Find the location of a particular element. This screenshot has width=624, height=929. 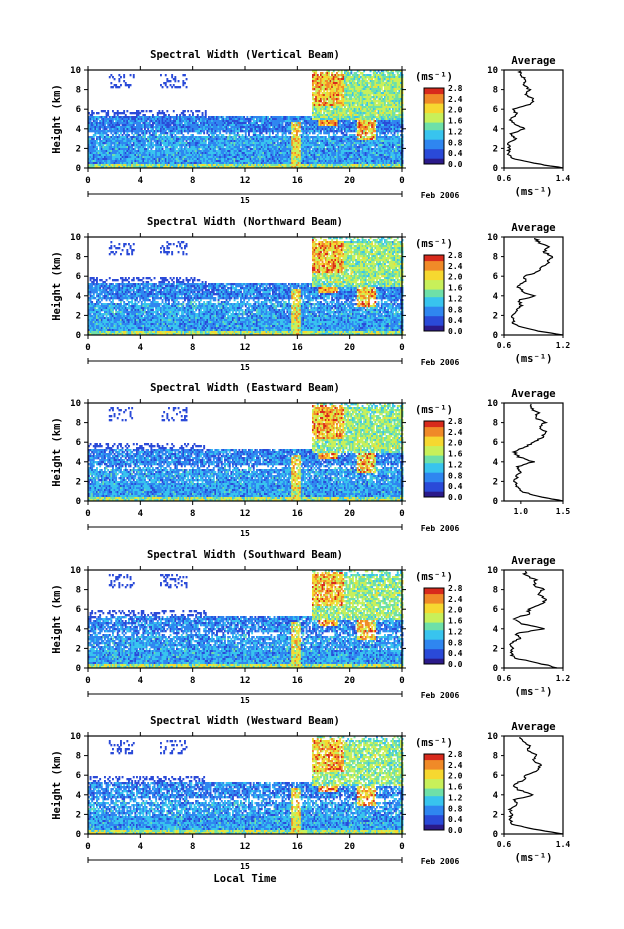

colorbar-unit: (ms⁻¹) is located at coordinates (434, 577).